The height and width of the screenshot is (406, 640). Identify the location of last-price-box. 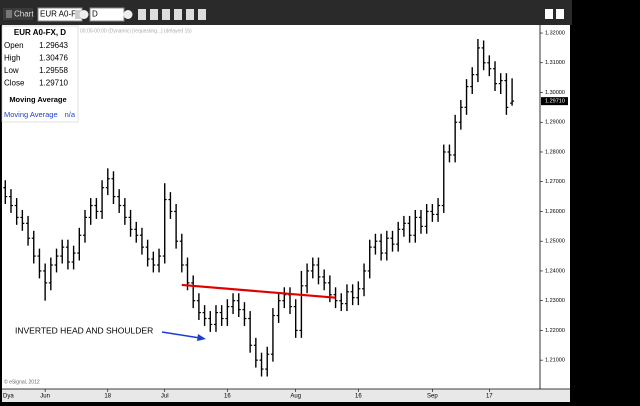
(554, 101).